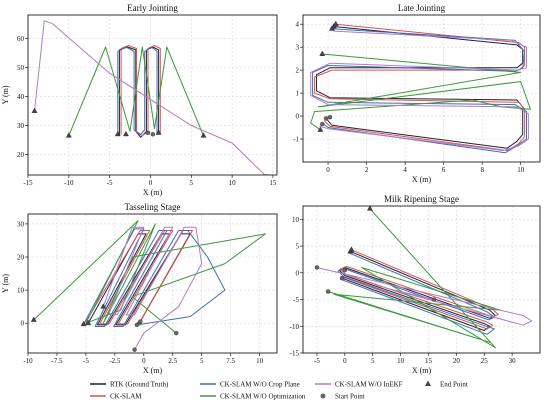  What do you see at coordinates (152, 207) in the screenshot?
I see `panel-title: Tasseling Stage` at bounding box center [152, 207].